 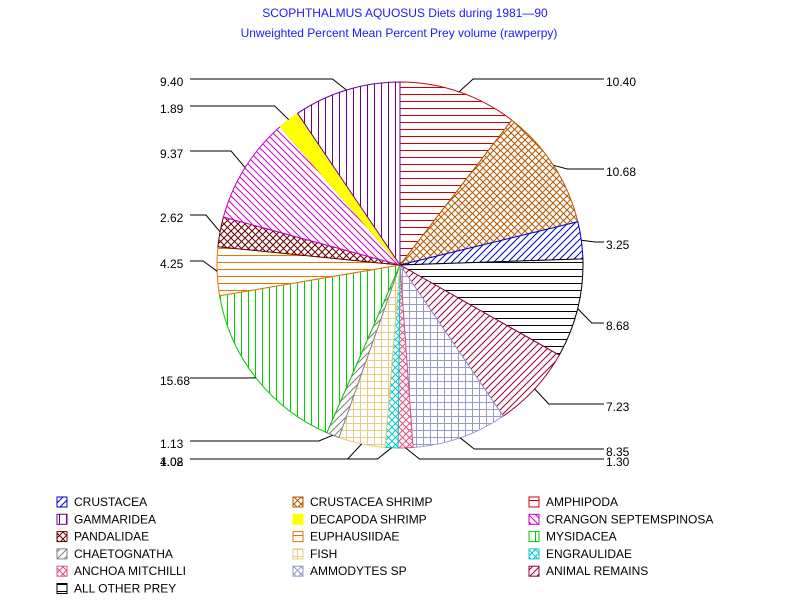 I want to click on value-label-crustacea-shrimp: 10.68, so click(x=621, y=172).